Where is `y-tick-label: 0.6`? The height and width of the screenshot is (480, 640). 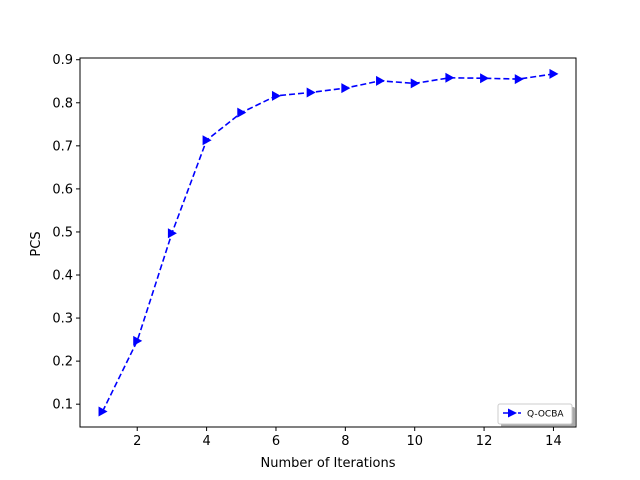 y-tick-label: 0.6 is located at coordinates (62, 189).